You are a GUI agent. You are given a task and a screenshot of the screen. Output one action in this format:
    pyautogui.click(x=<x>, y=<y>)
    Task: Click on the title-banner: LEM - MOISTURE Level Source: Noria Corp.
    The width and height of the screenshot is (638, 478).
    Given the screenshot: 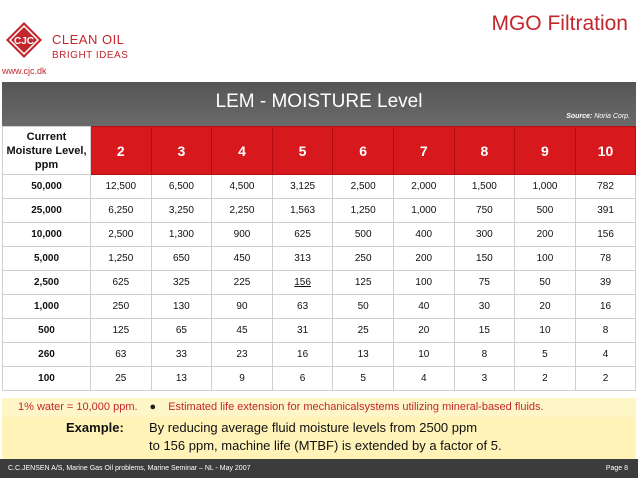 What is the action you would take?
    pyautogui.click(x=319, y=104)
    